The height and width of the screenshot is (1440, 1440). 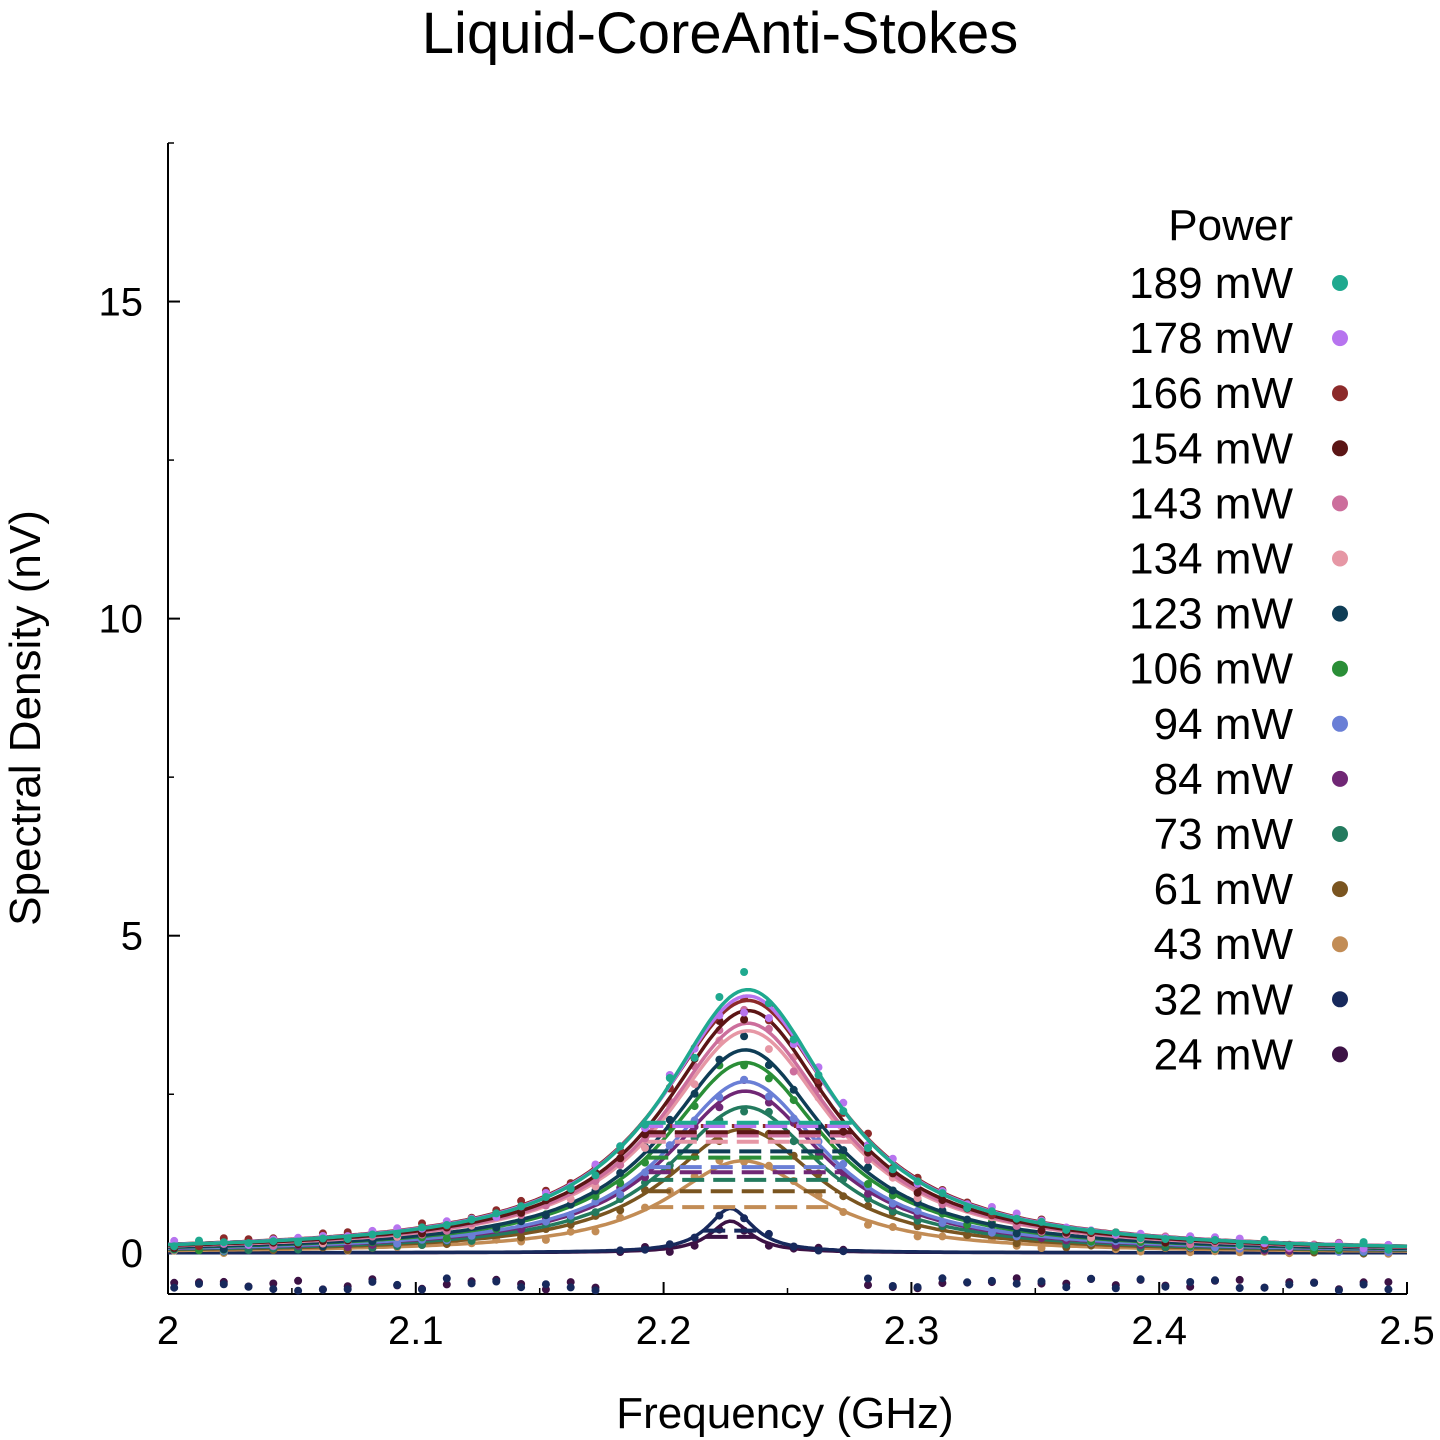 What do you see at coordinates (1224, 834) in the screenshot?
I see `legend-label: 73 mW` at bounding box center [1224, 834].